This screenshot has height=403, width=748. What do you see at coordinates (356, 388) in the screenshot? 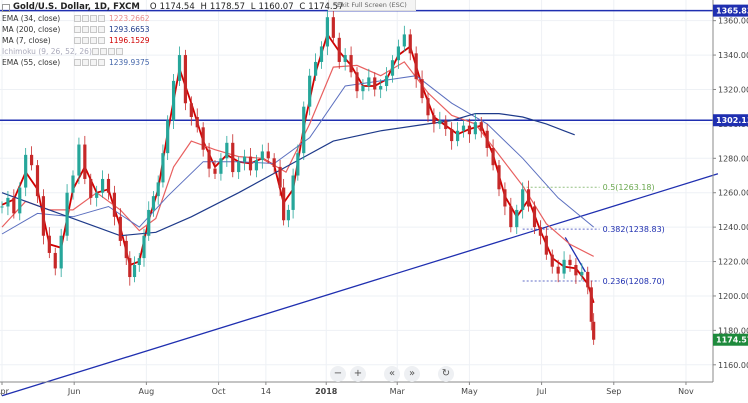
I see `x-axis: Apr Jun Aug Oct 14 2018 Mar May Jul Sep Nov` at bounding box center [356, 388].